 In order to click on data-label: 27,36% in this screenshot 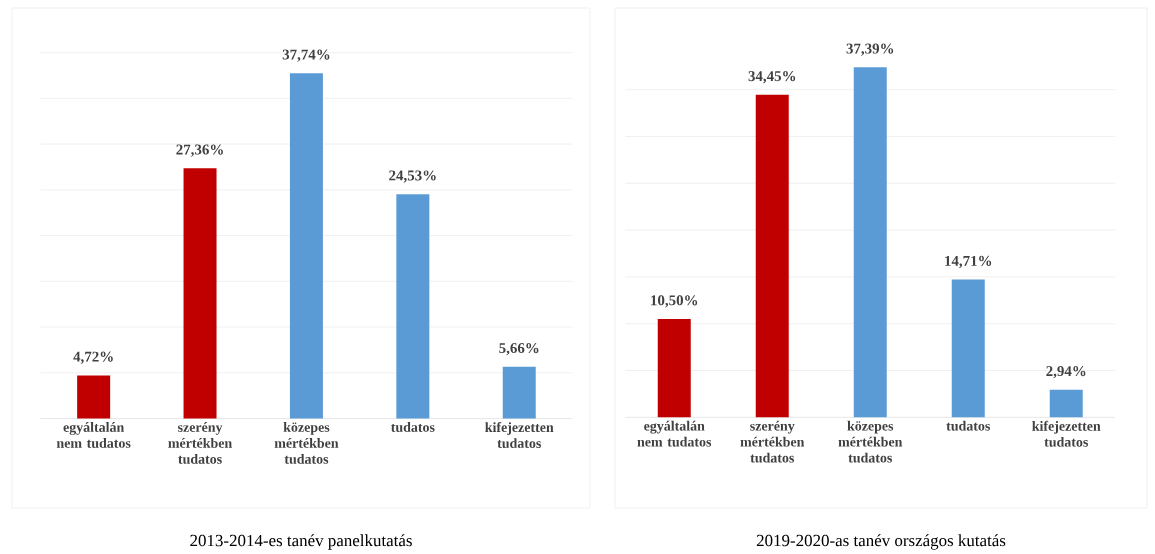, I will do `click(199, 150)`.